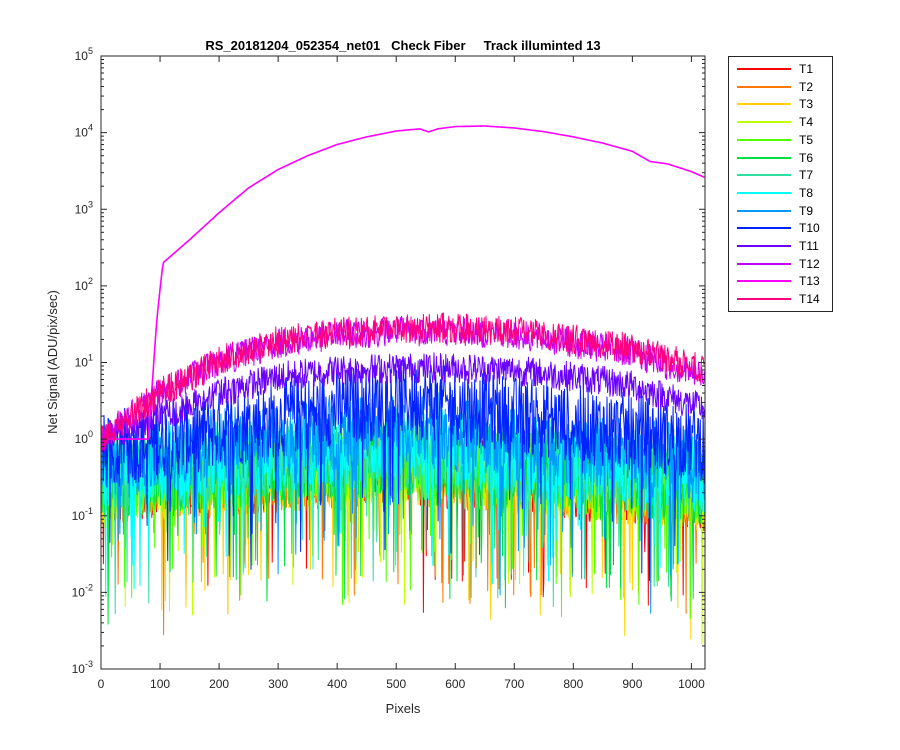 The height and width of the screenshot is (750, 900). I want to click on legend-item-t10: T10, so click(780, 228).